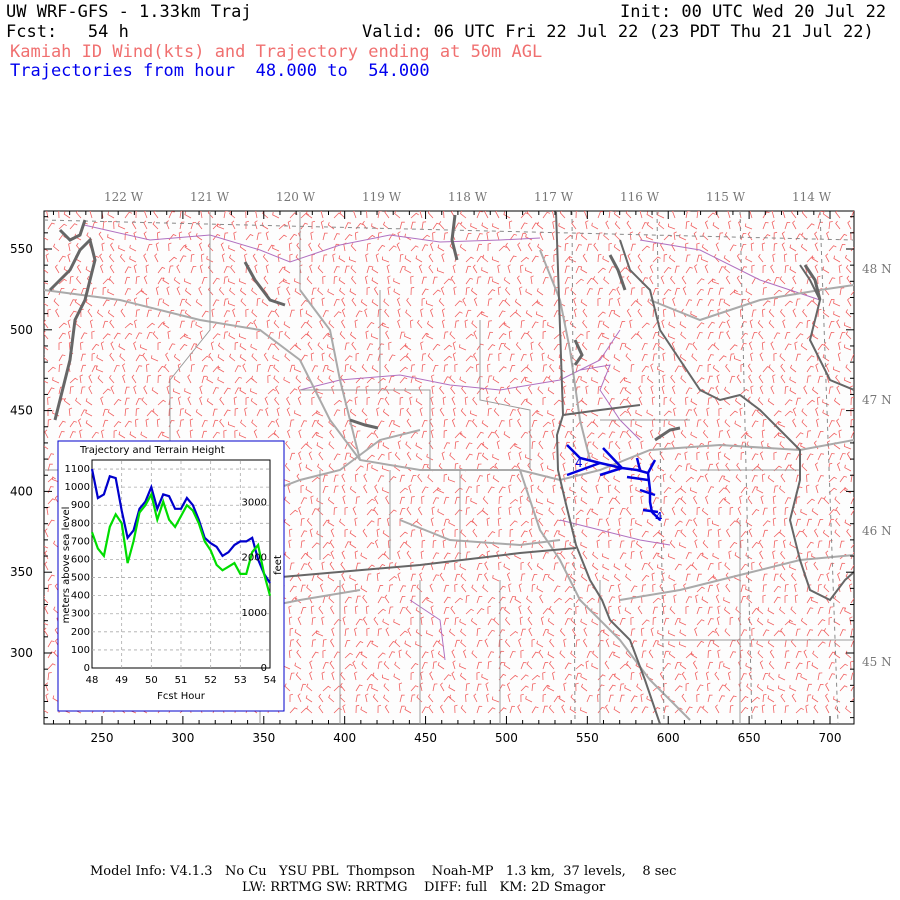  Describe the element at coordinates (21, 249) in the screenshot. I see `y-tick-label: 550` at that location.